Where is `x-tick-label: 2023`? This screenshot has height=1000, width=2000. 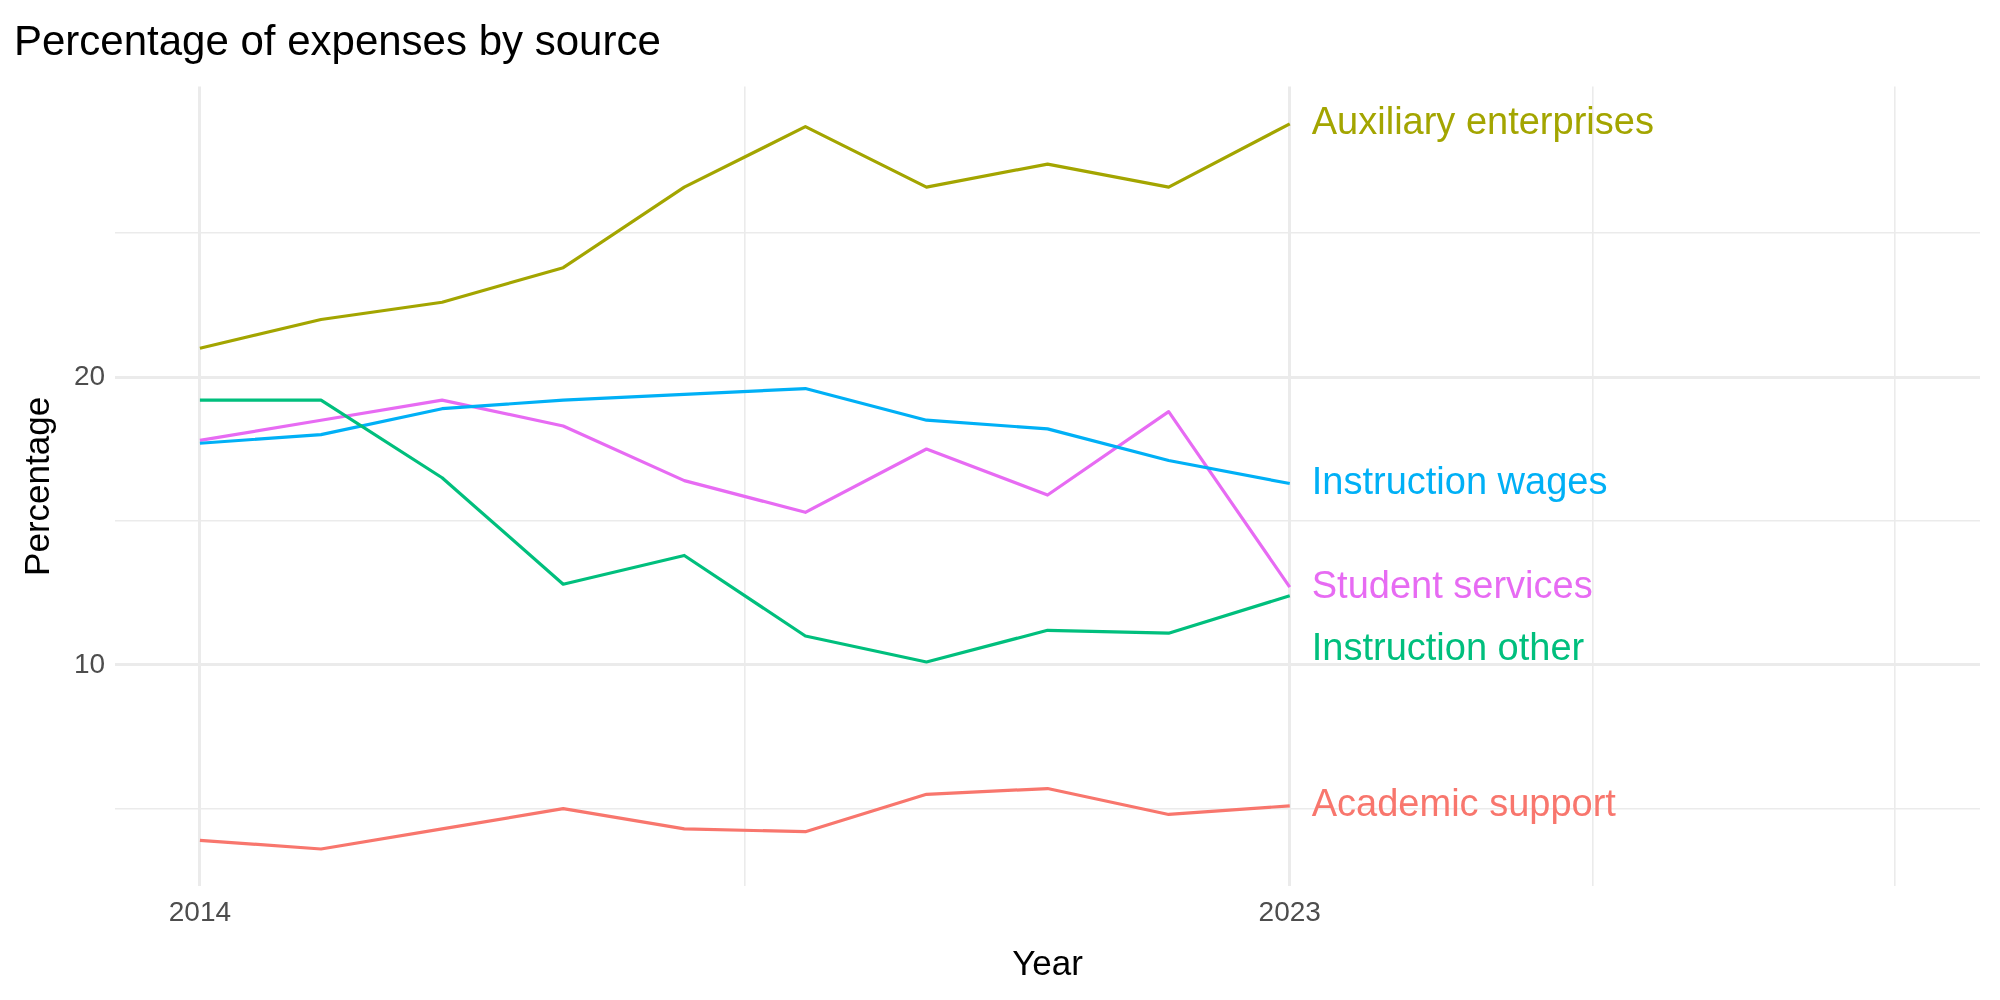
x-tick-label: 2023 is located at coordinates (1289, 911).